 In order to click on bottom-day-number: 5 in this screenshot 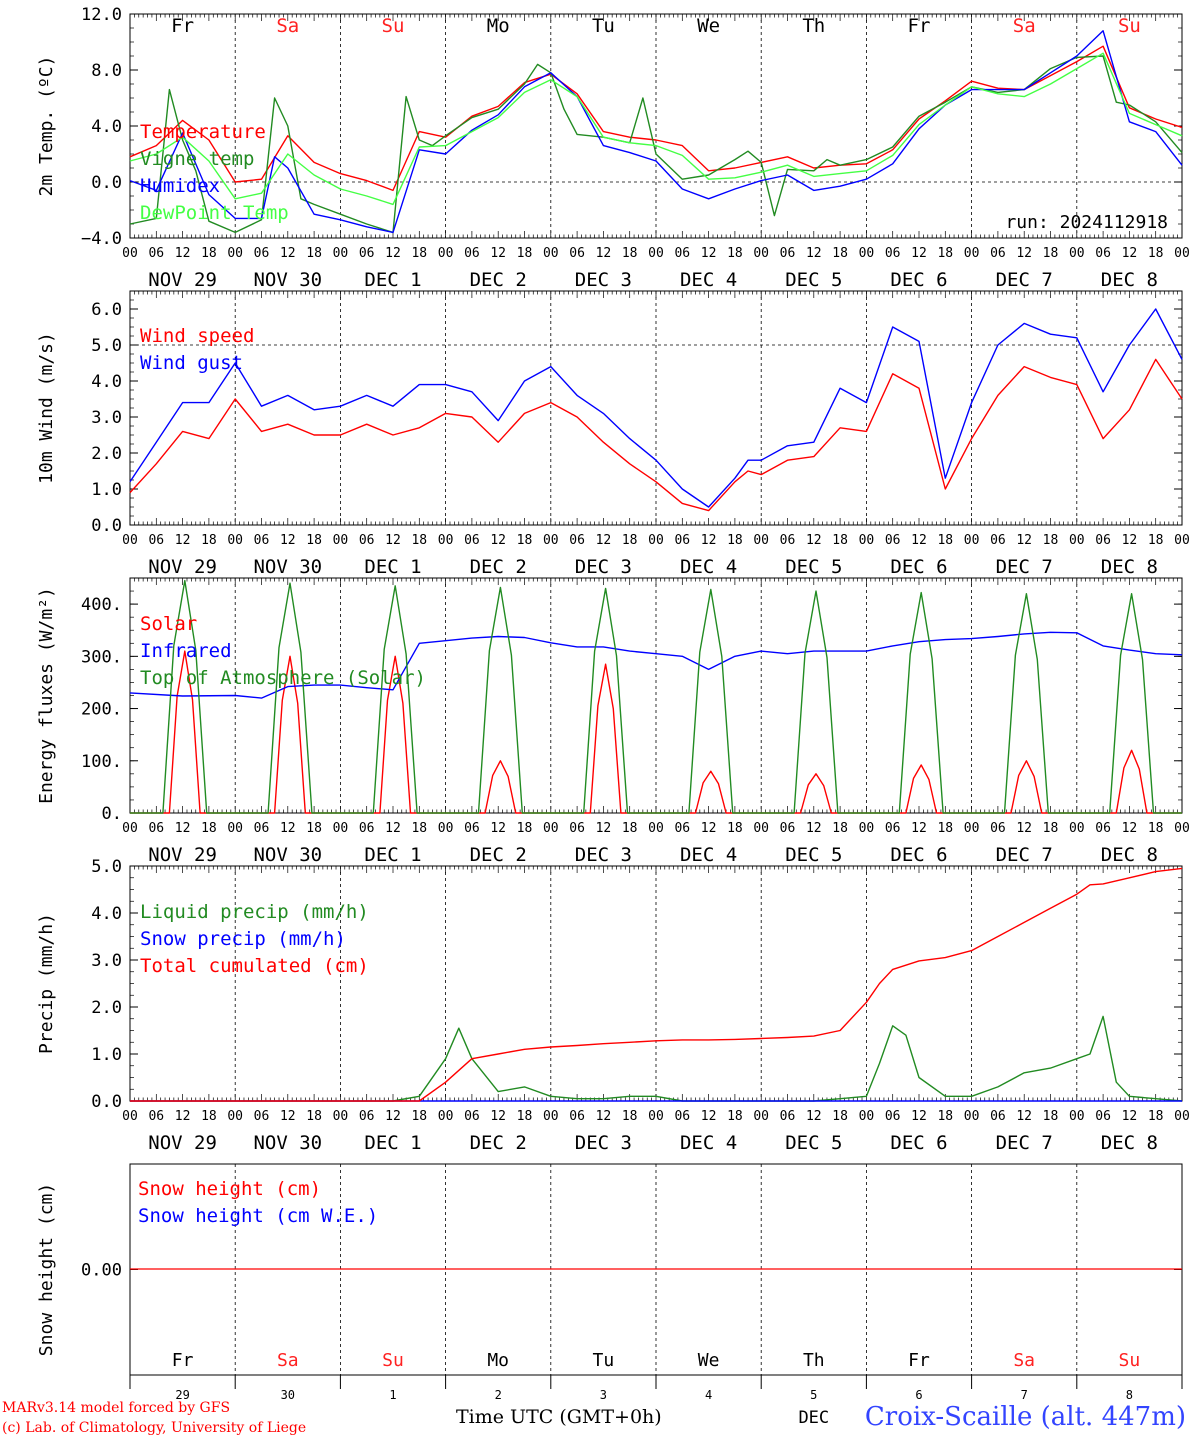, I will do `click(813, 1395)`.